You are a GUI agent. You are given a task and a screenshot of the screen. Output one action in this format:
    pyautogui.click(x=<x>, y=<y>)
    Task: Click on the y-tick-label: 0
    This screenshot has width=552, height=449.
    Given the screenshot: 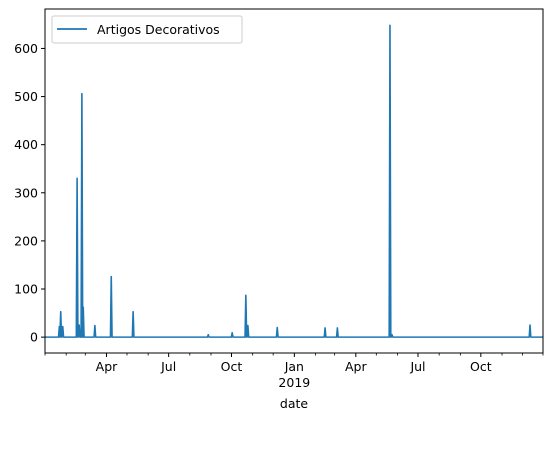 What is the action you would take?
    pyautogui.click(x=34, y=337)
    